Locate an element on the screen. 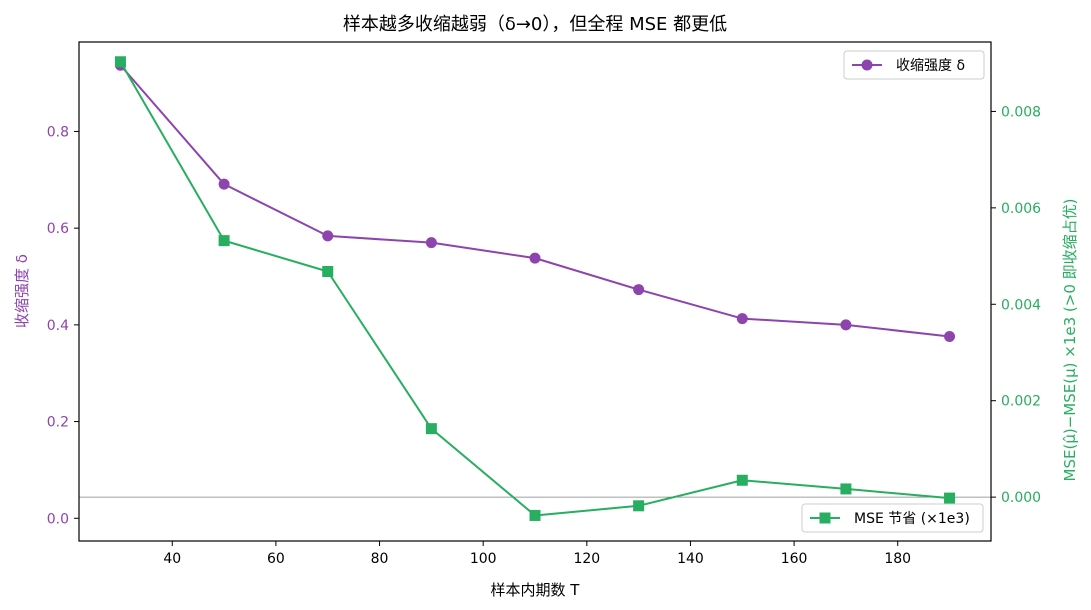  x-tick-label: 40 is located at coordinates (172, 559).